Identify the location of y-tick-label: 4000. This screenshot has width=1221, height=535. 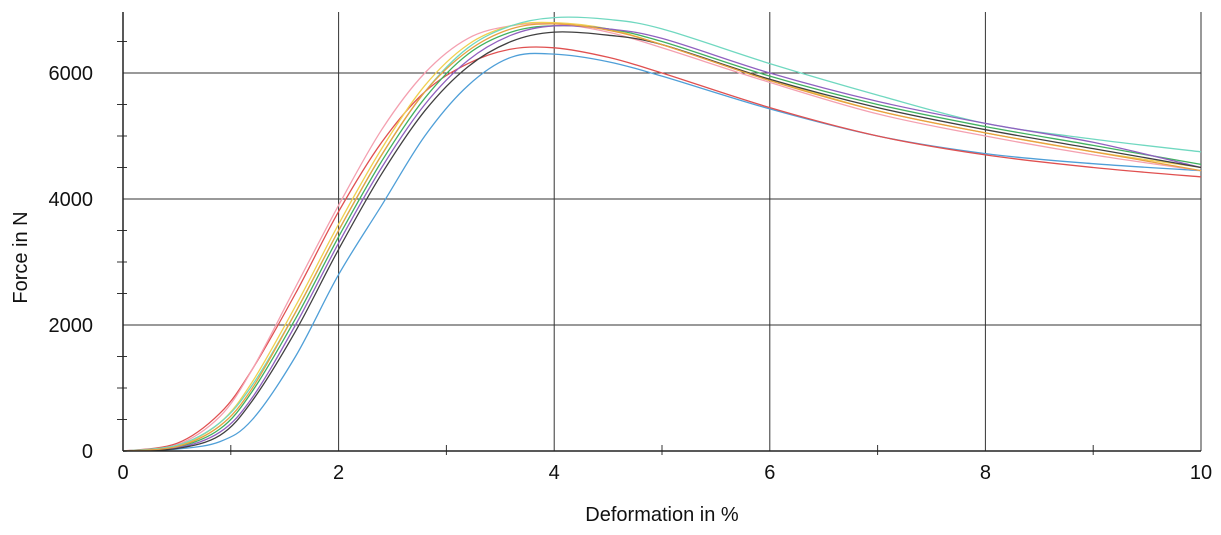
(71, 200).